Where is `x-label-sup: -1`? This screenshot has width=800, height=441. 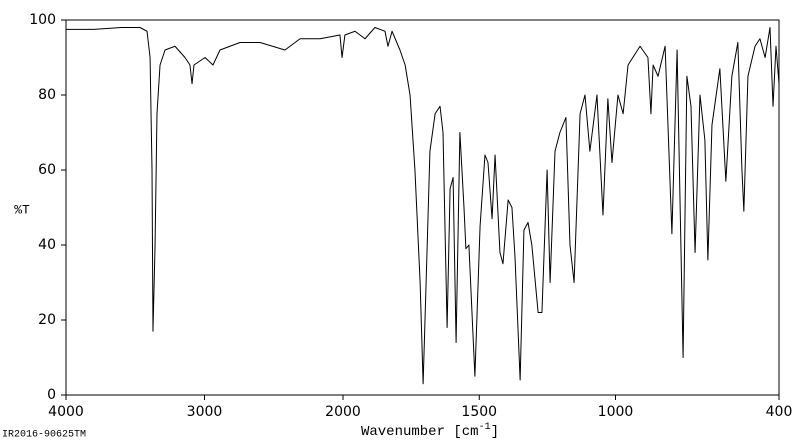
x-label-sup: -1 is located at coordinates (485, 427).